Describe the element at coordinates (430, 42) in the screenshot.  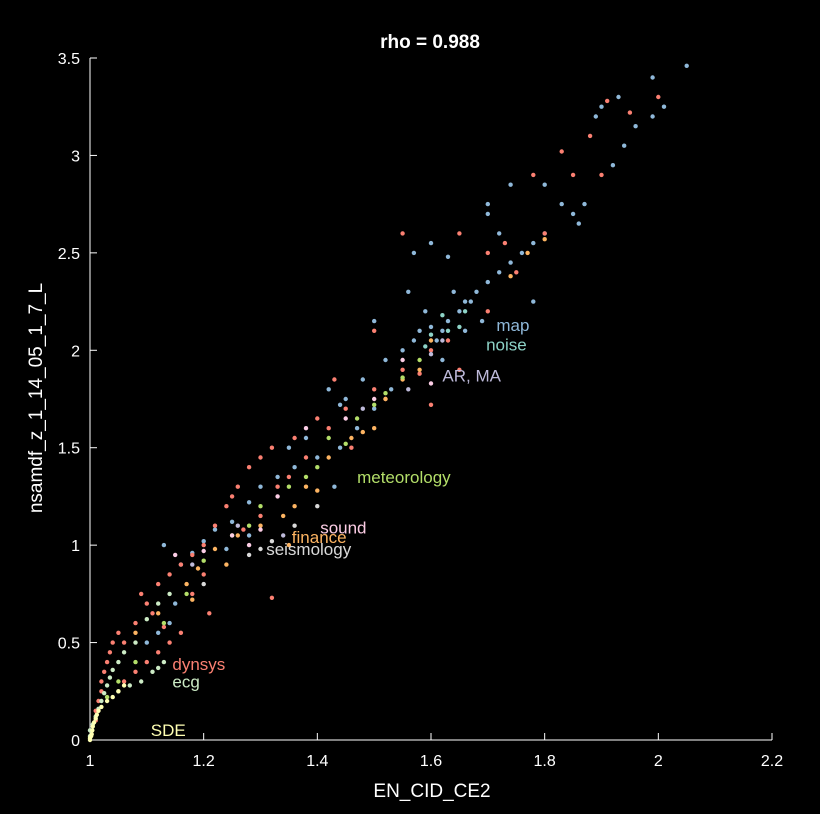
I see `chart-title: rho = 0.988` at that location.